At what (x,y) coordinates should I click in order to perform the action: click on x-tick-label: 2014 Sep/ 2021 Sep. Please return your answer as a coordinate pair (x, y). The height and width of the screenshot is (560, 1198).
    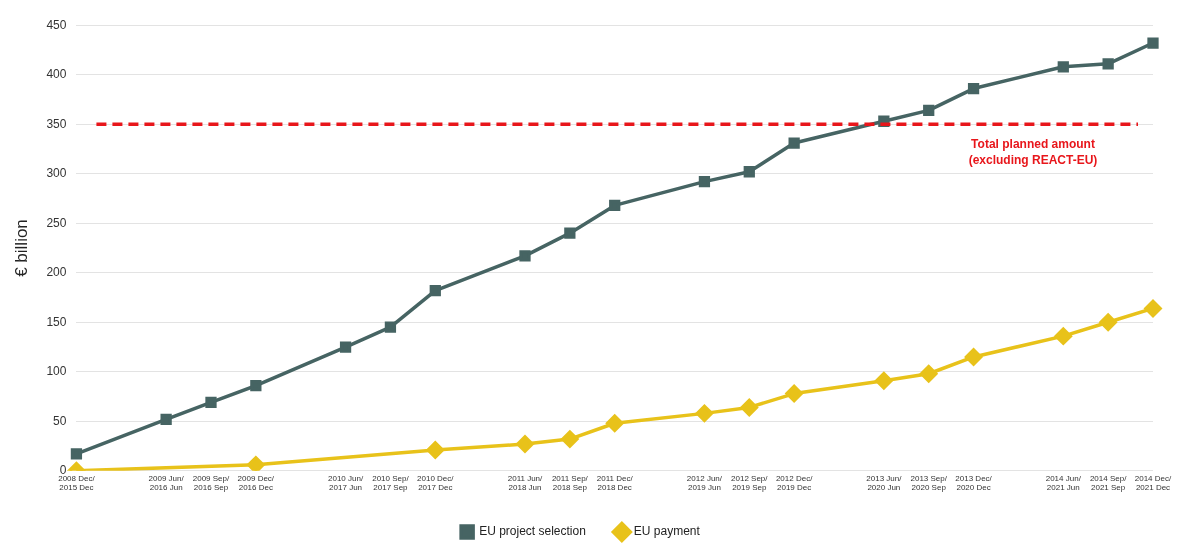
    Looking at the image, I should click on (1108, 483).